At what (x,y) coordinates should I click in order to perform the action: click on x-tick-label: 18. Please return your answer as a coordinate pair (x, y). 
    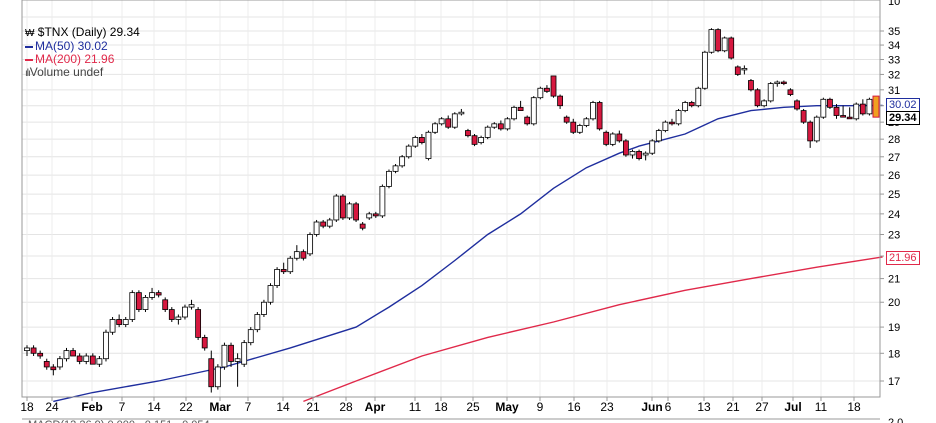
    Looking at the image, I should click on (854, 407).